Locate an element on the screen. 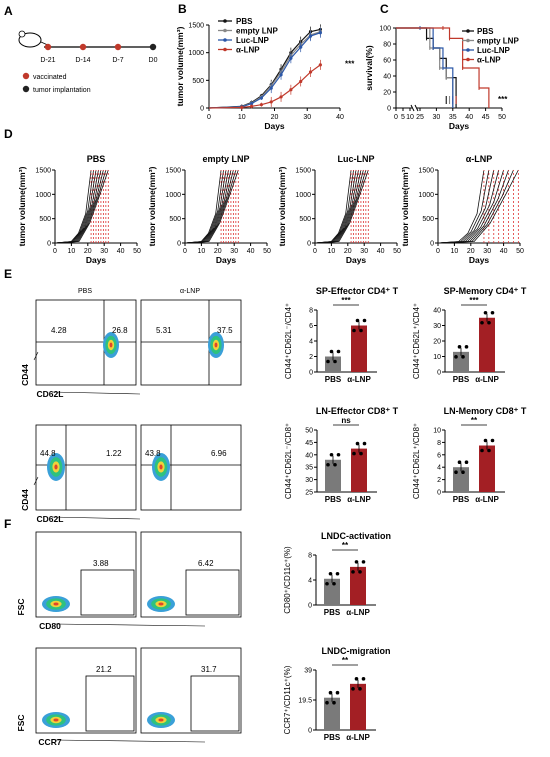 The width and height of the screenshot is (550, 757). ln-effector-category: PBS is located at coordinates (333, 499).